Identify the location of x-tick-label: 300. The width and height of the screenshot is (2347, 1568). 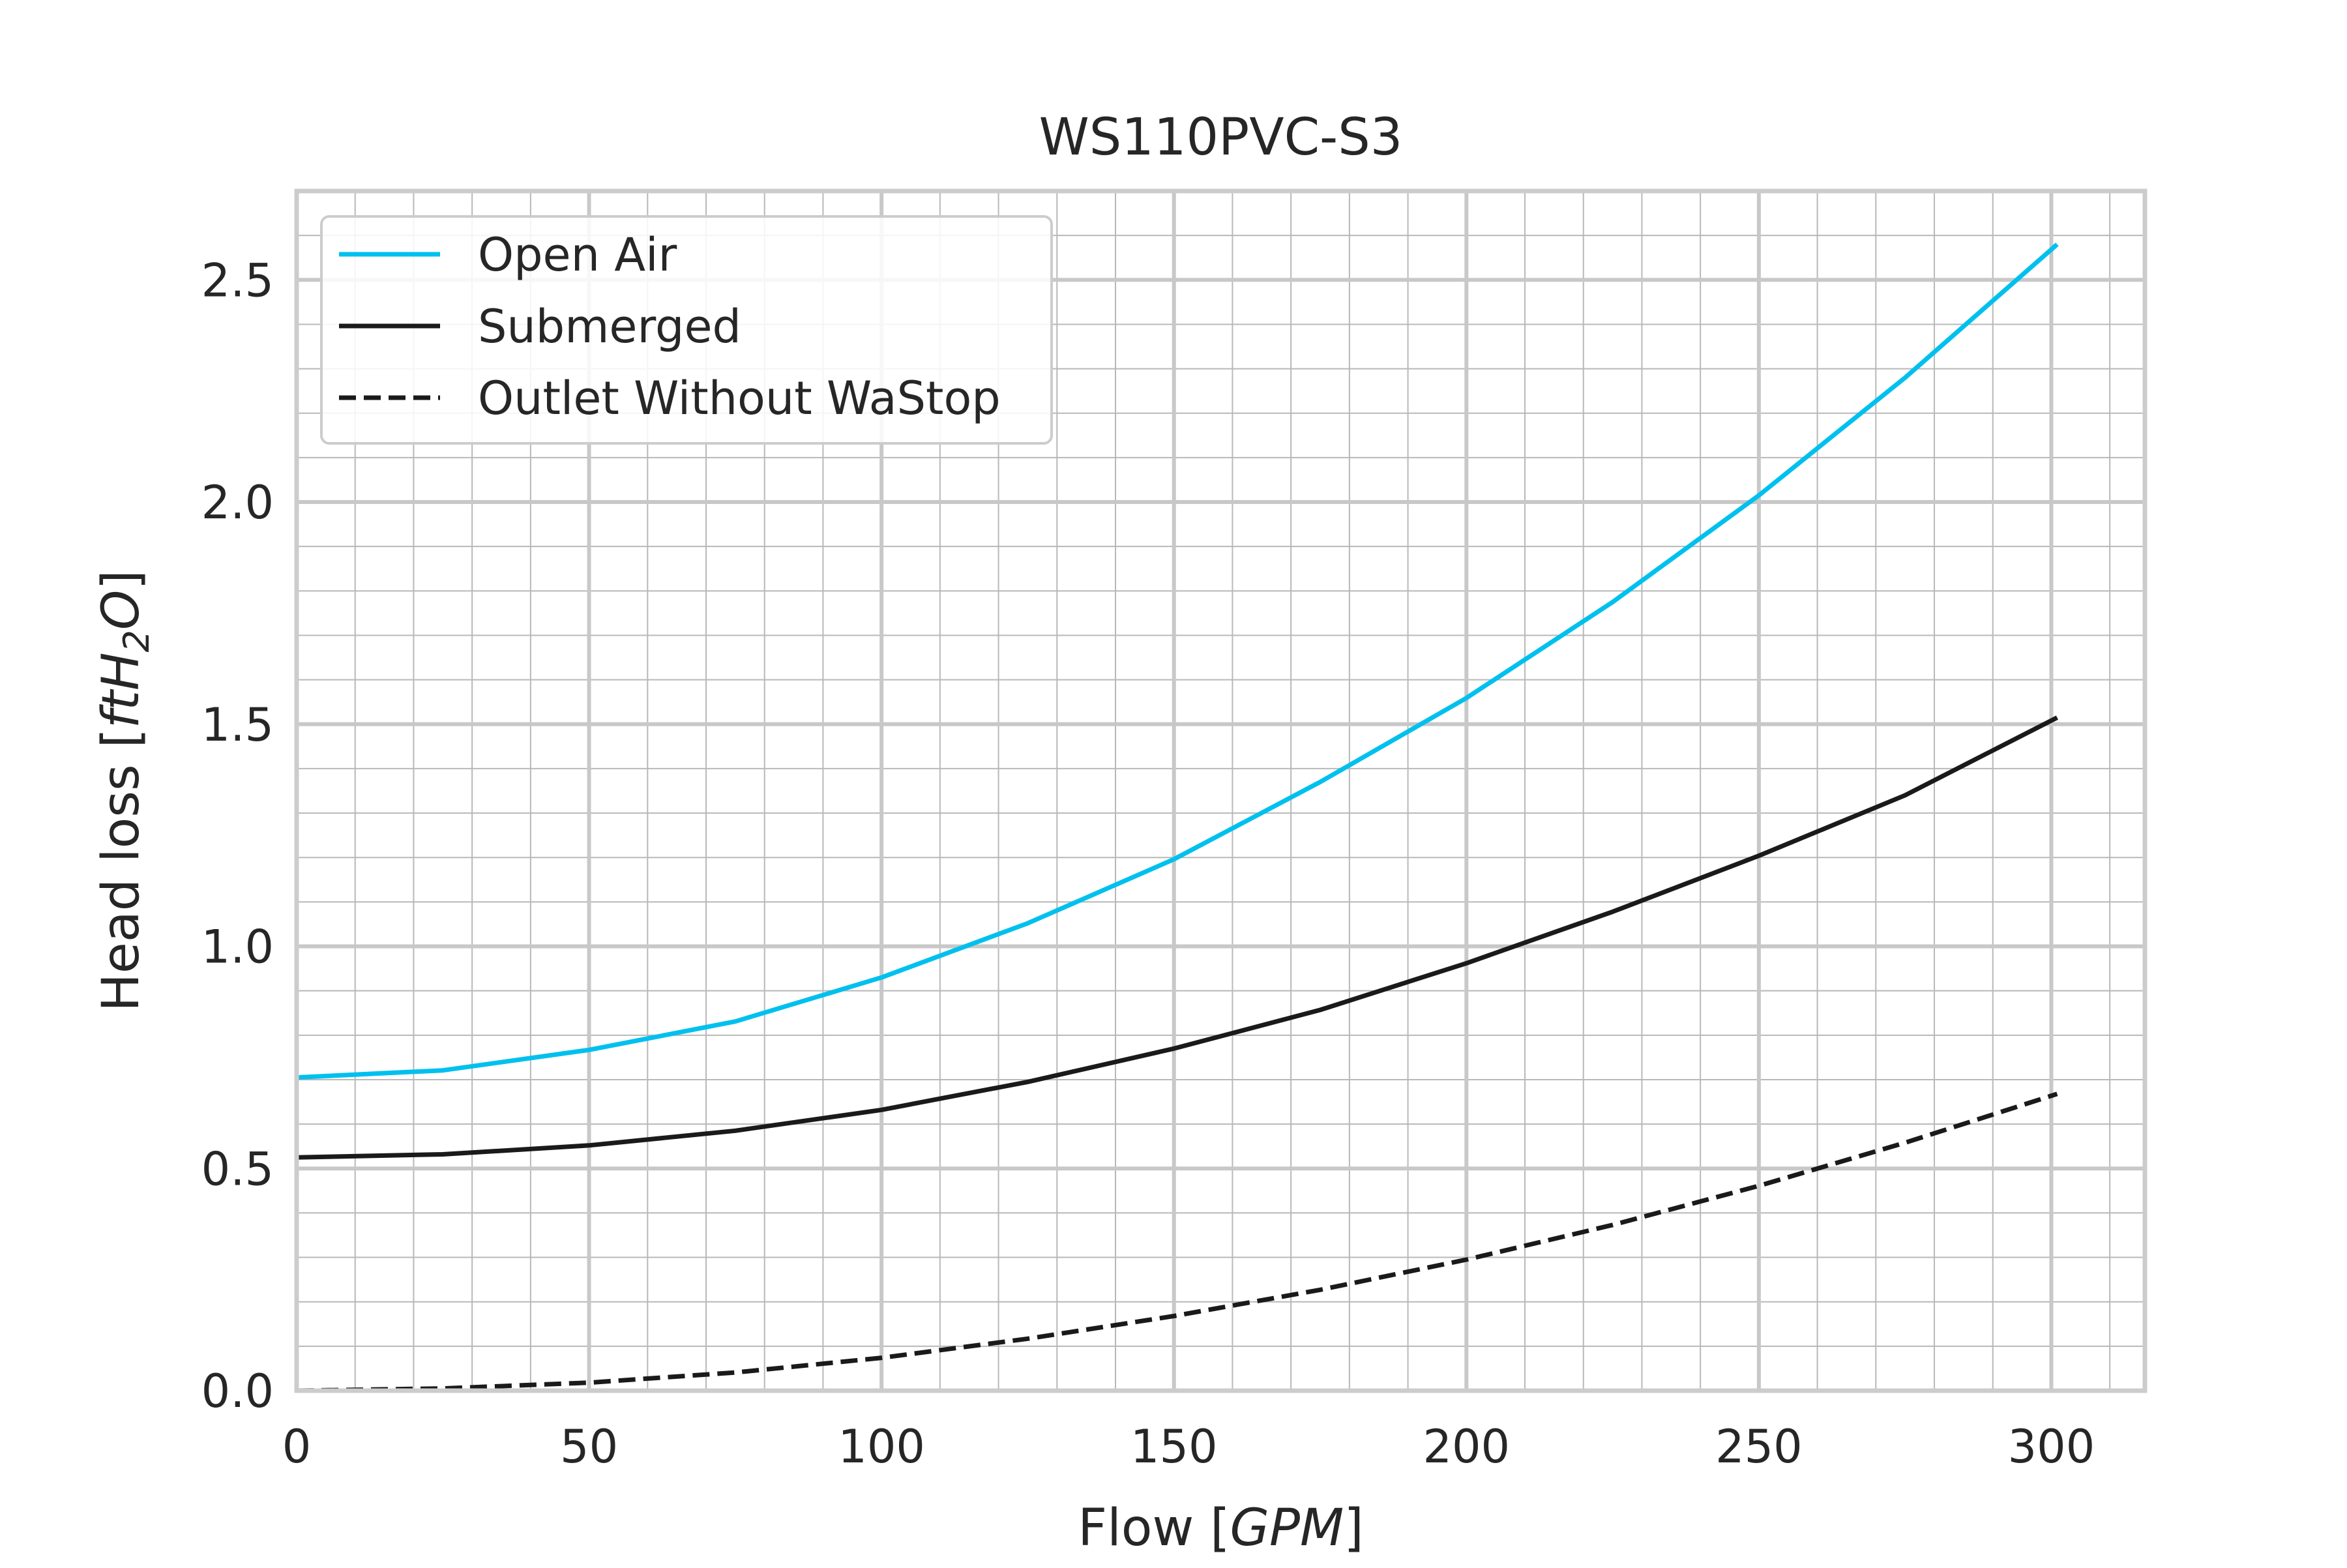
(2051, 1446).